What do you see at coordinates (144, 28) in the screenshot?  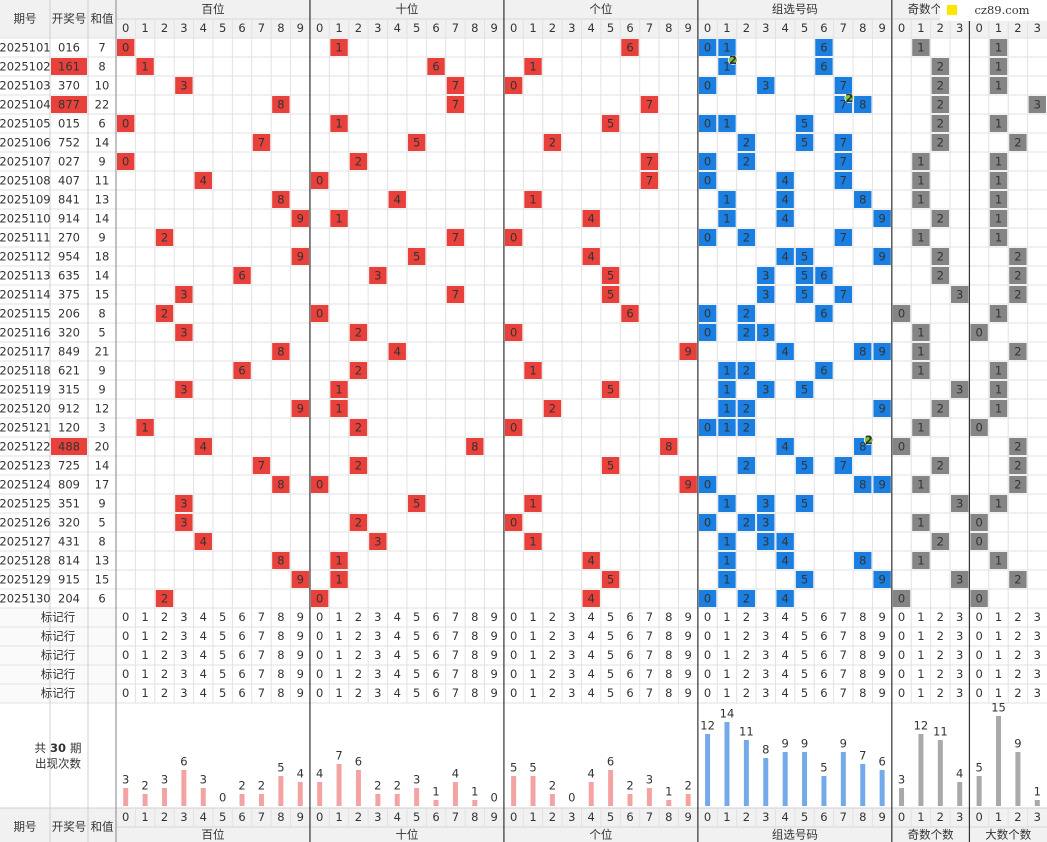 I see `digit-header: 1` at bounding box center [144, 28].